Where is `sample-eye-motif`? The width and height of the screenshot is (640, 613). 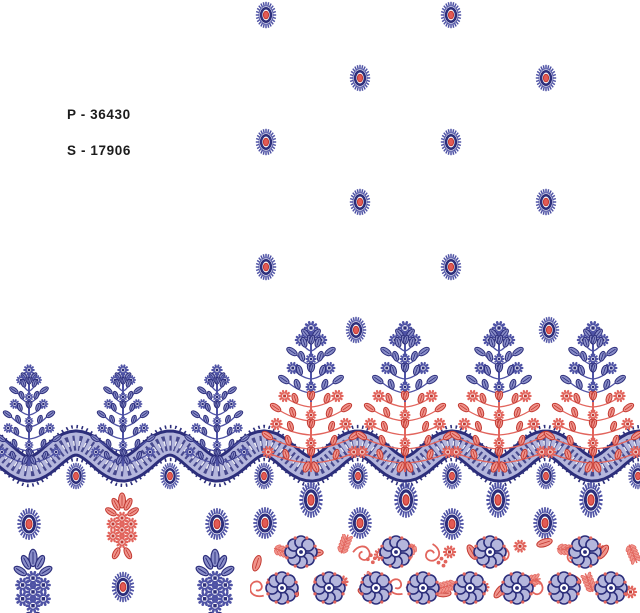
sample-eye-motif is located at coordinates (123, 587).